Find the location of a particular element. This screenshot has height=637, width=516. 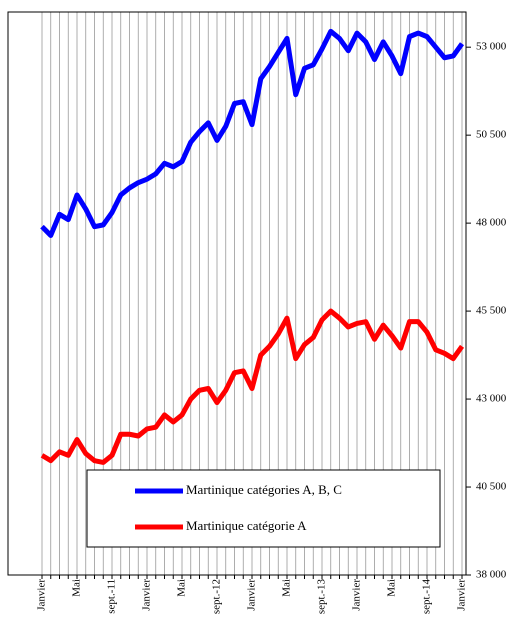

legend-label: Martinique catégorie A is located at coordinates (246, 525).